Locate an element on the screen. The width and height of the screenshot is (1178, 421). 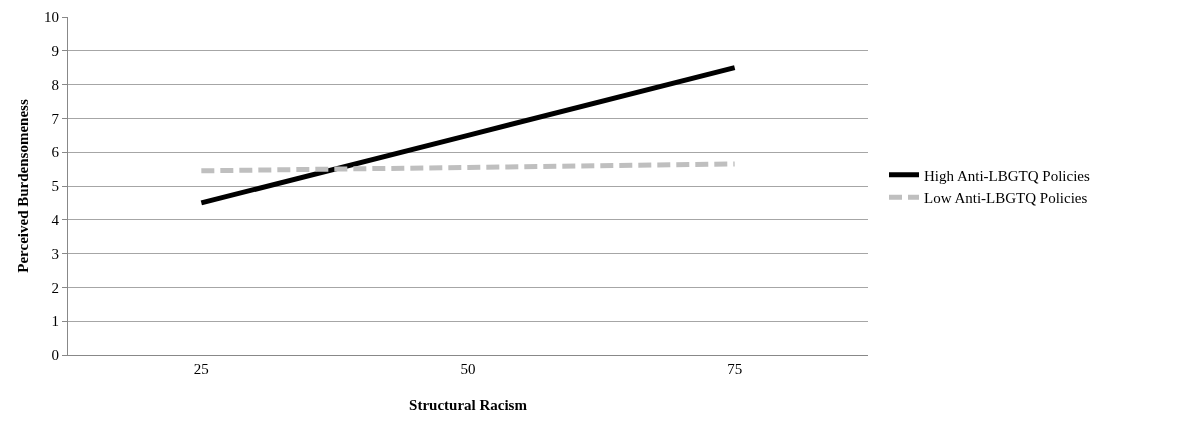
y-tick-label: 9 is located at coordinates (55, 51).